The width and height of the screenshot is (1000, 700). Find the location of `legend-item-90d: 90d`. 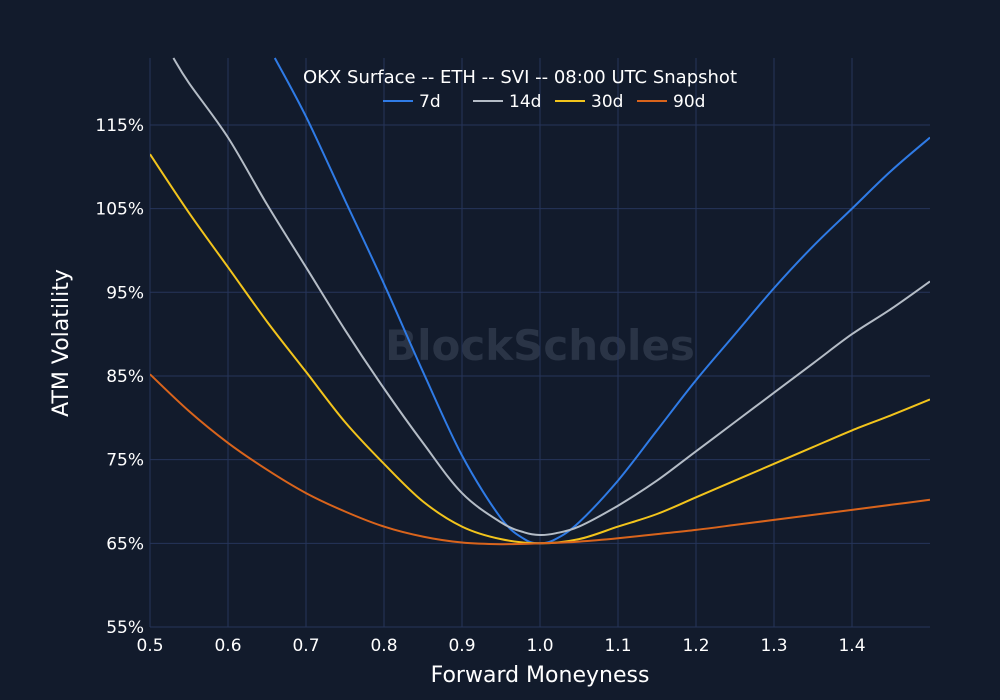

legend-item-90d: 90d is located at coordinates (671, 102).